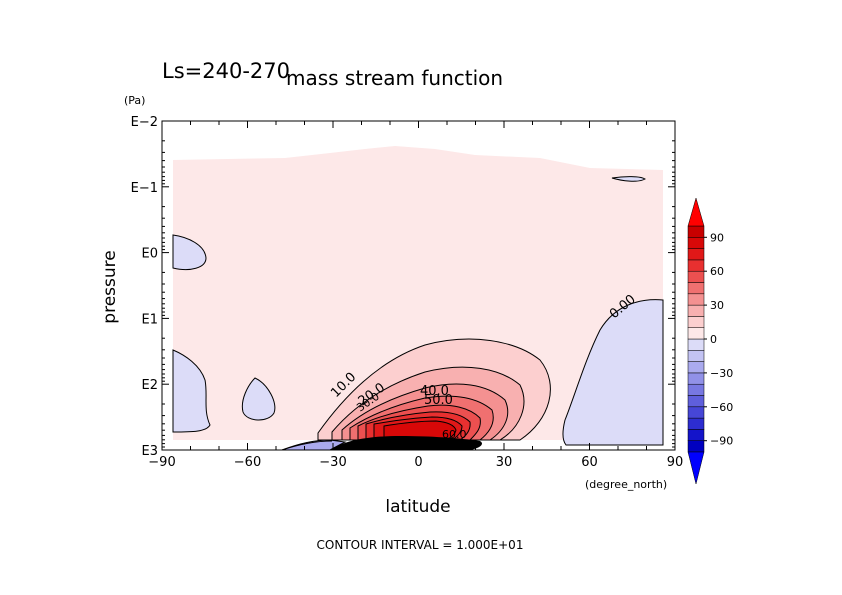 The height and width of the screenshot is (595, 842). What do you see at coordinates (258, 399) in the screenshot?
I see `negative-region-midlat` at bounding box center [258, 399].